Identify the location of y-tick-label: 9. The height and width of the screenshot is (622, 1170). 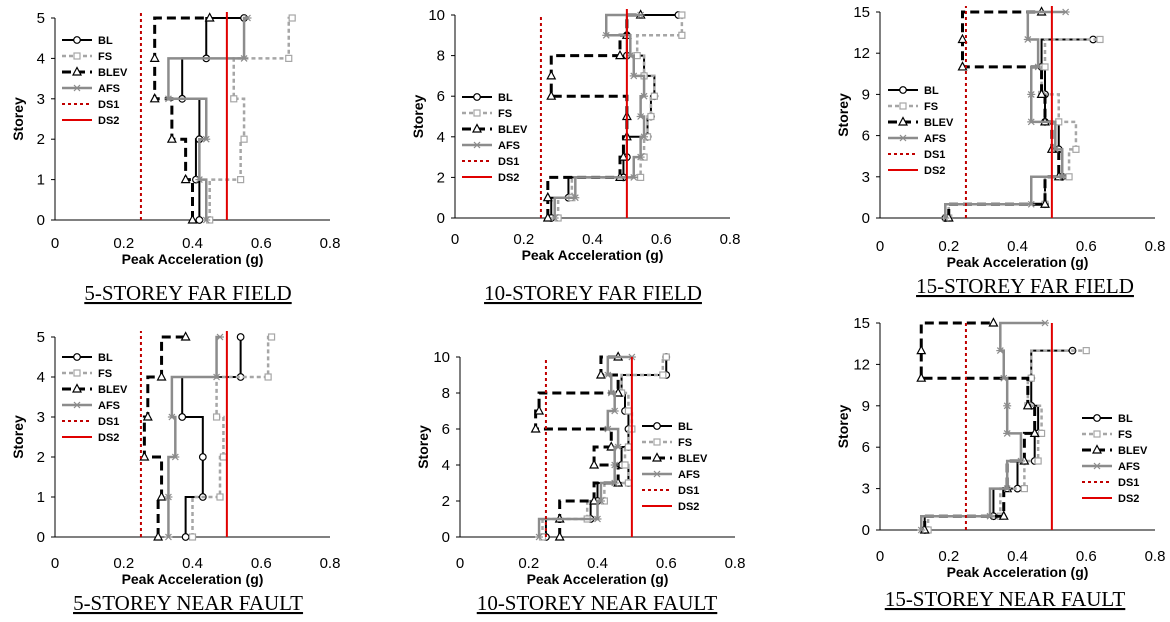
(866, 94).